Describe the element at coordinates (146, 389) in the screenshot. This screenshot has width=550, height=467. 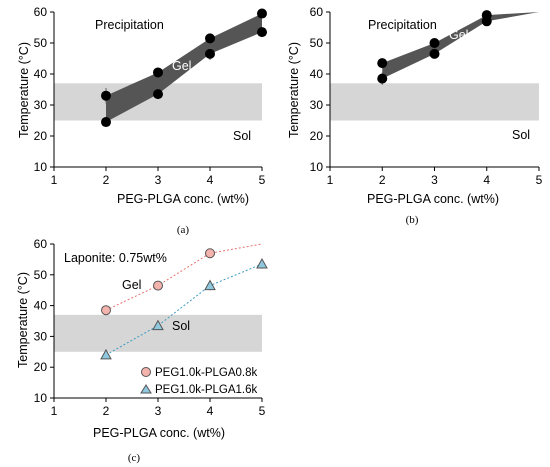
I see `legend-marker-triangle` at that location.